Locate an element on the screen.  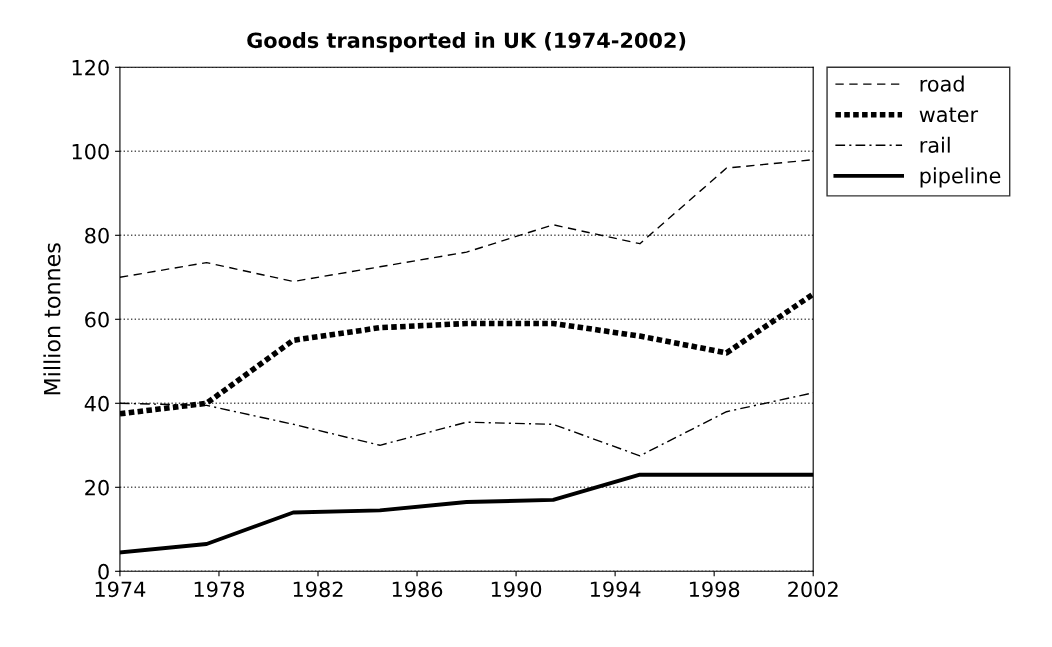
y-axis-title: Million tonnes is located at coordinates (52, 319).